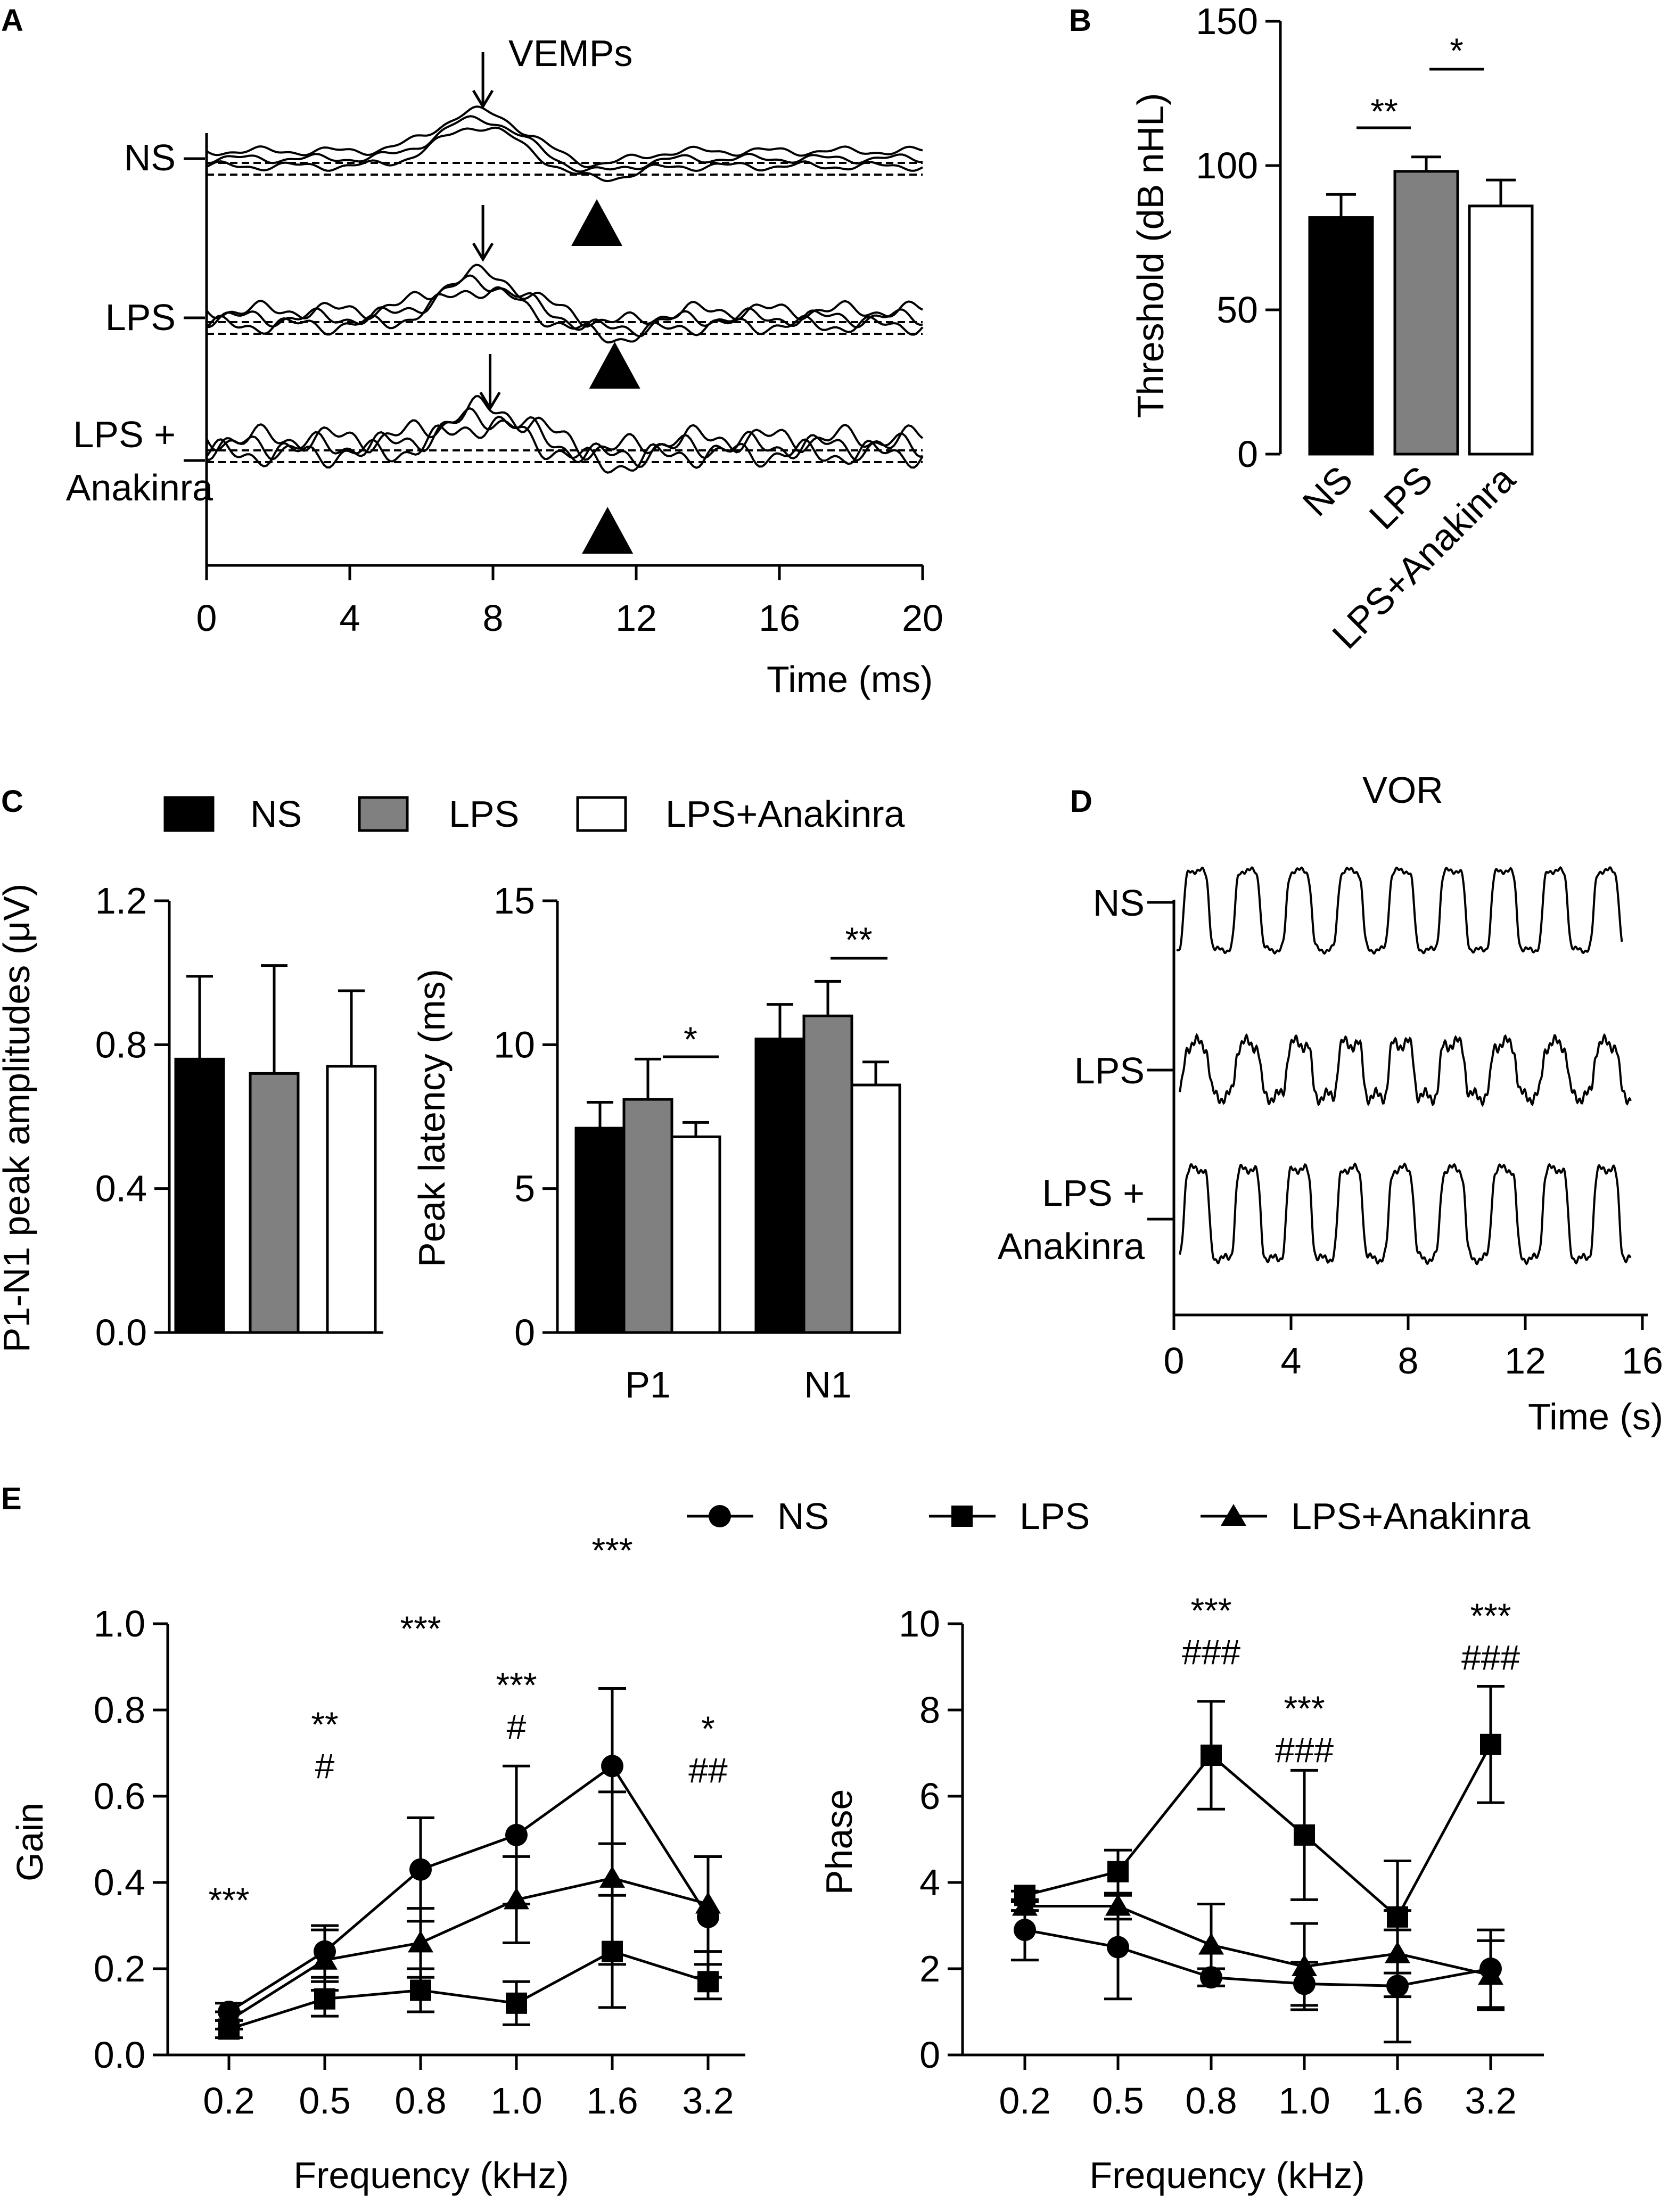  I want to click on threshold-y-label: Threshold (dB nHL), so click(1150, 256).